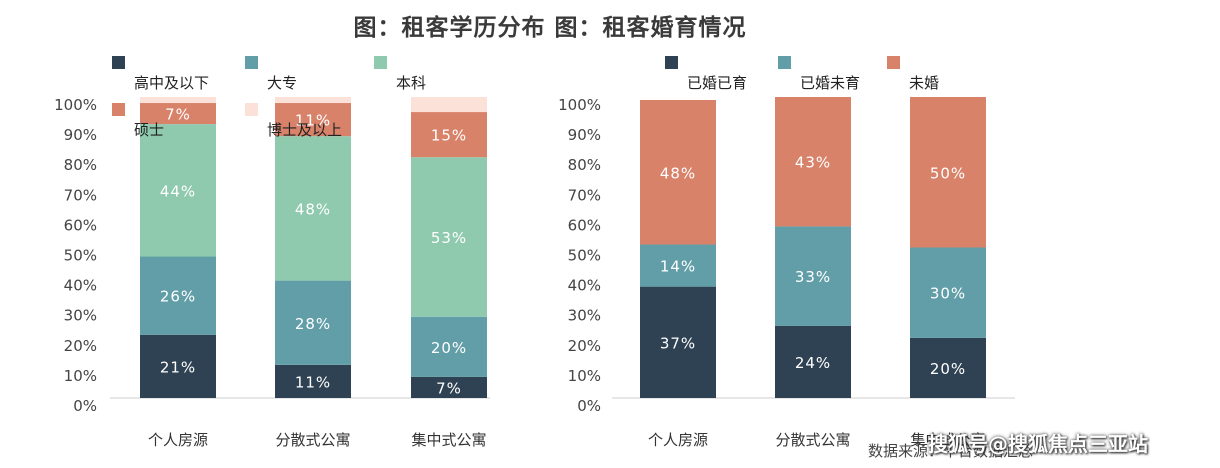  What do you see at coordinates (550, 28) in the screenshot?
I see `chart-title: 图：租客学历分布 图：租客婚育情况` at bounding box center [550, 28].